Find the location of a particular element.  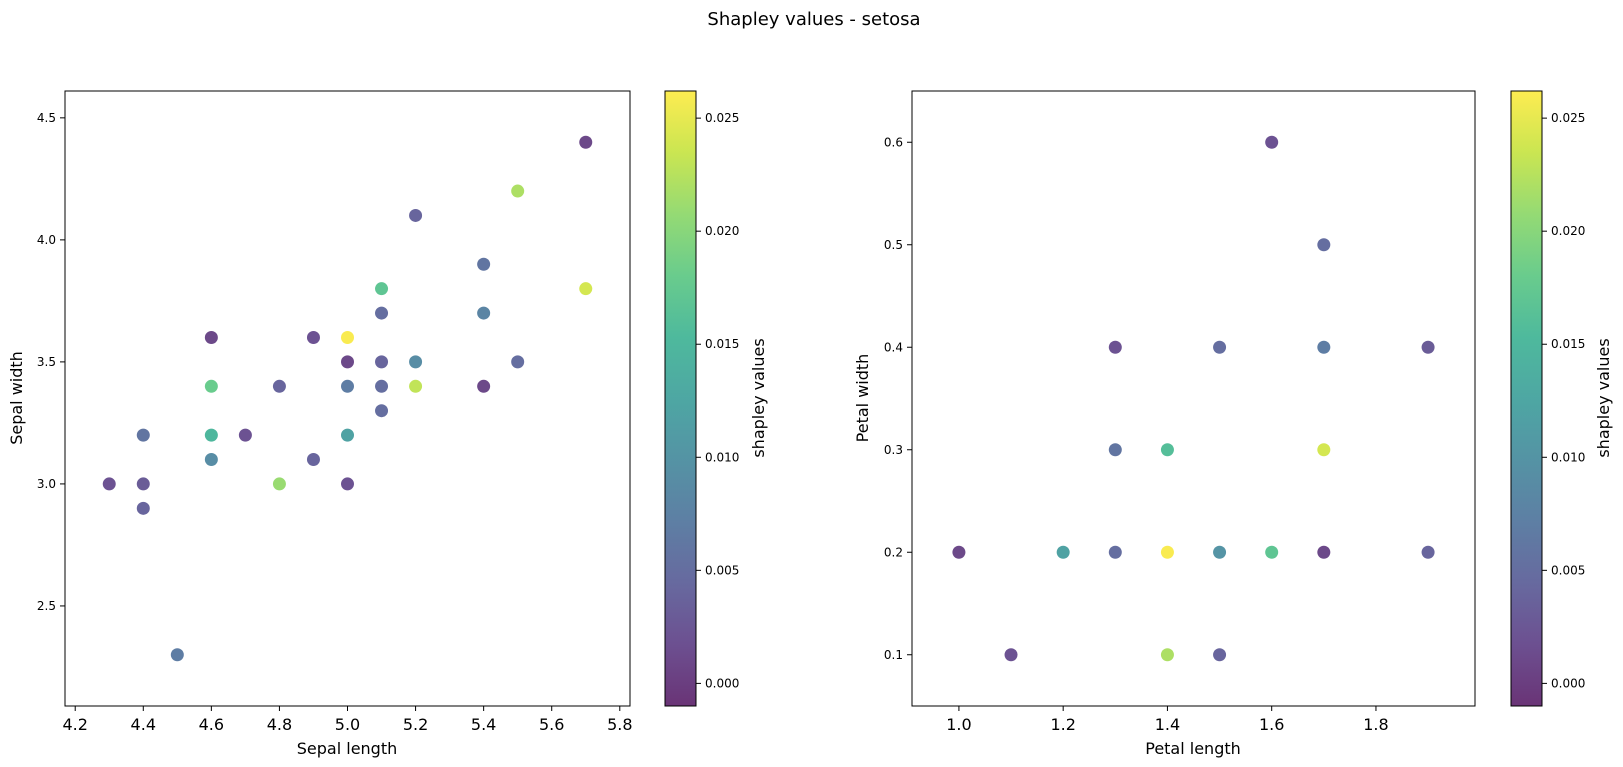

petal-colorbar-tick-label: 0.000 is located at coordinates (1568, 683).